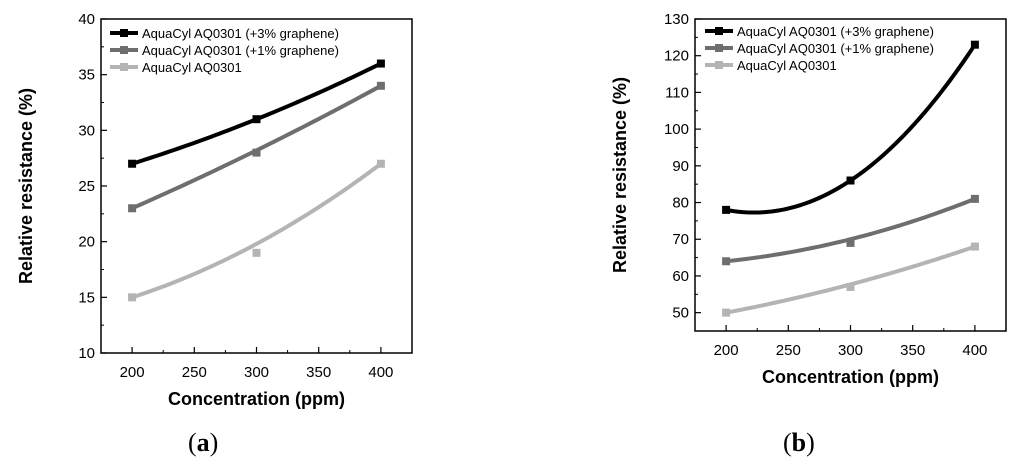 The width and height of the screenshot is (1024, 468). I want to click on y-tick-label: 60, so click(680, 276).